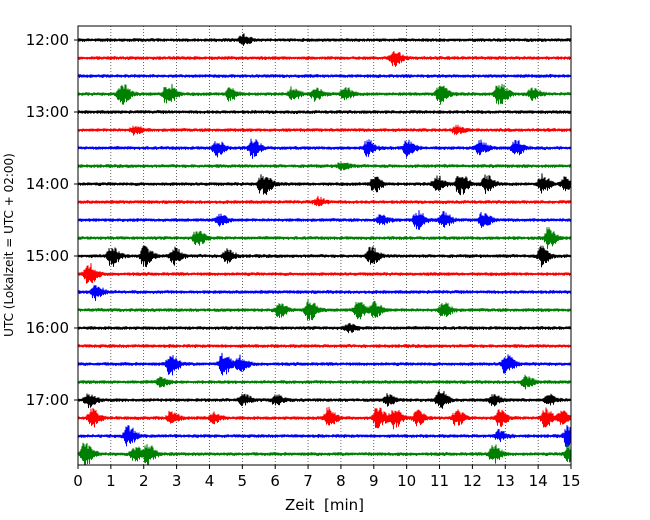 The width and height of the screenshot is (650, 520). I want to click on x-tick-label: 4, so click(210, 481).